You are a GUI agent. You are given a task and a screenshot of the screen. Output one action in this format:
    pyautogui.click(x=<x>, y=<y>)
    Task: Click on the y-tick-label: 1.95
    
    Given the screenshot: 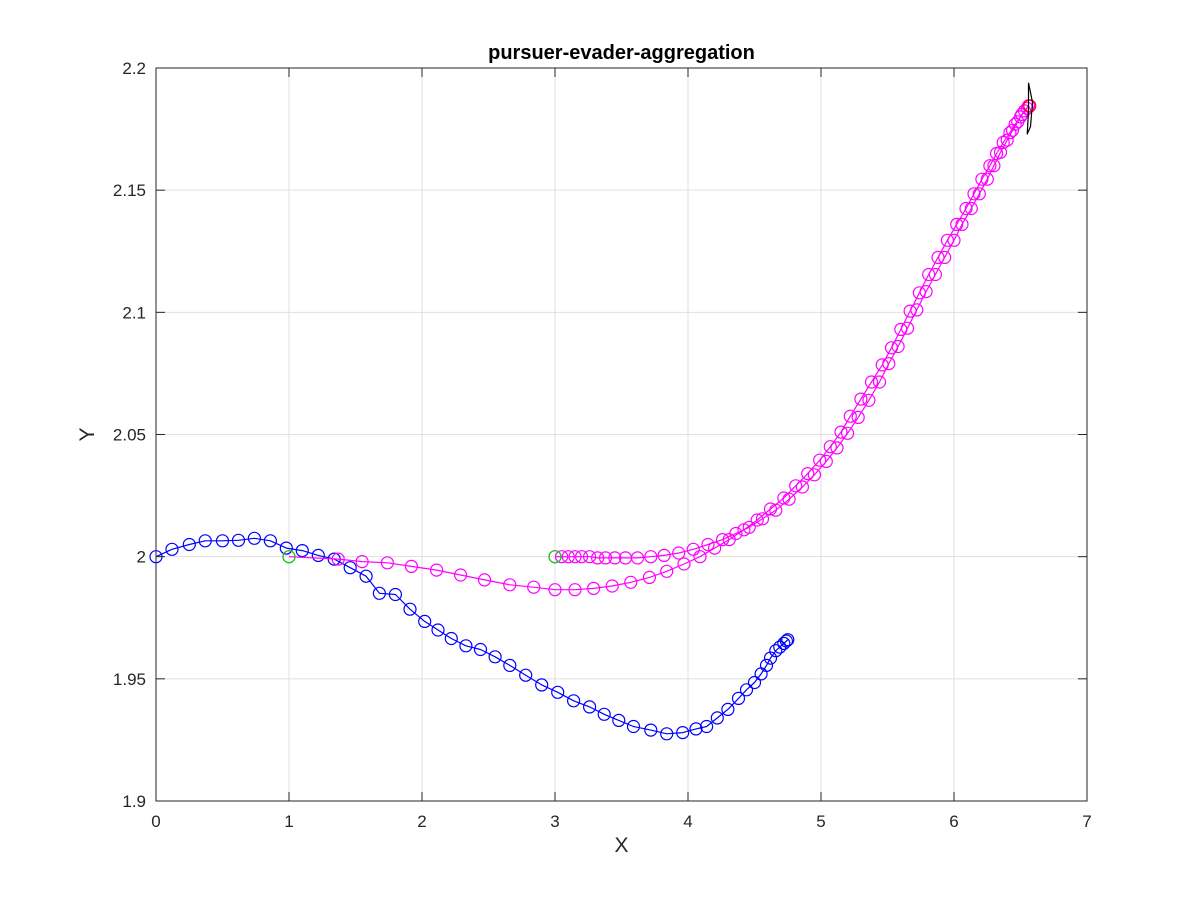 What is the action you would take?
    pyautogui.click(x=129, y=679)
    